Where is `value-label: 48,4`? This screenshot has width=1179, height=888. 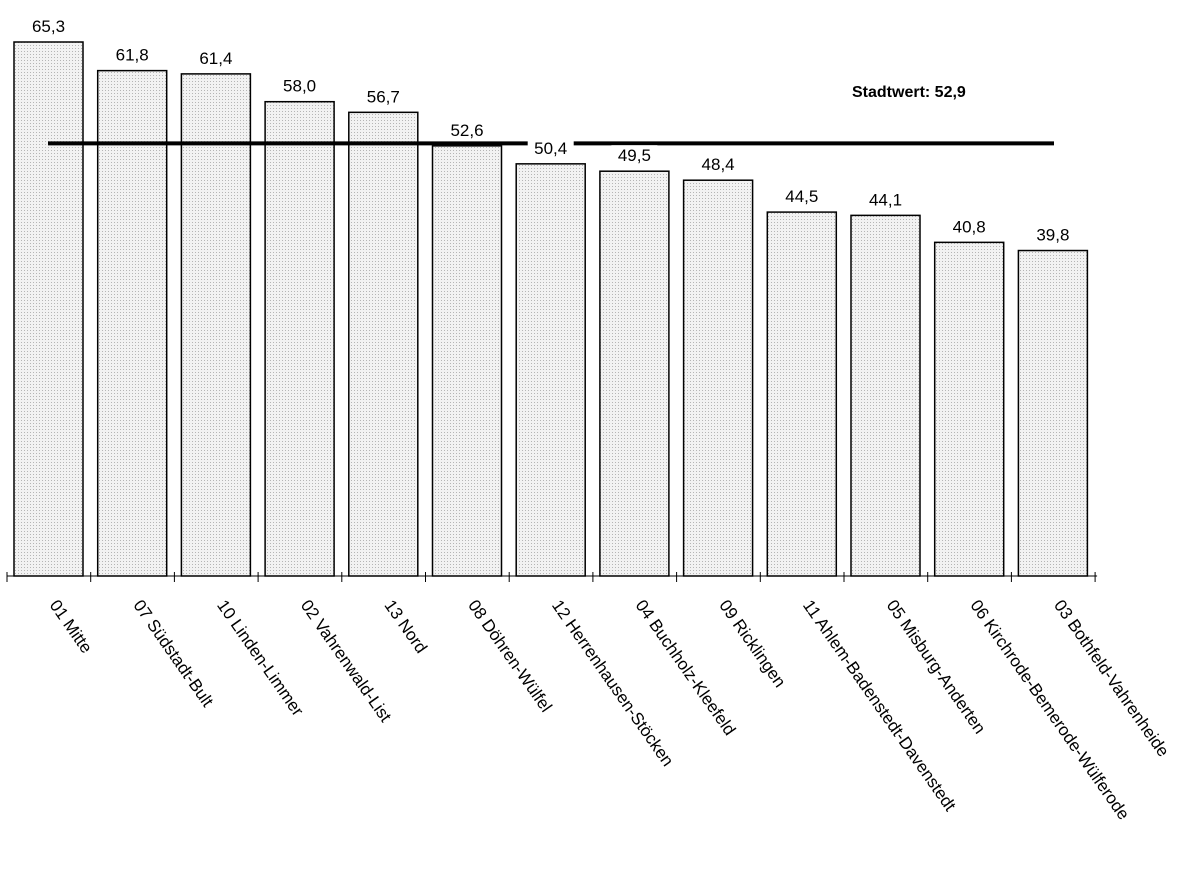 value-label: 48,4 is located at coordinates (718, 164).